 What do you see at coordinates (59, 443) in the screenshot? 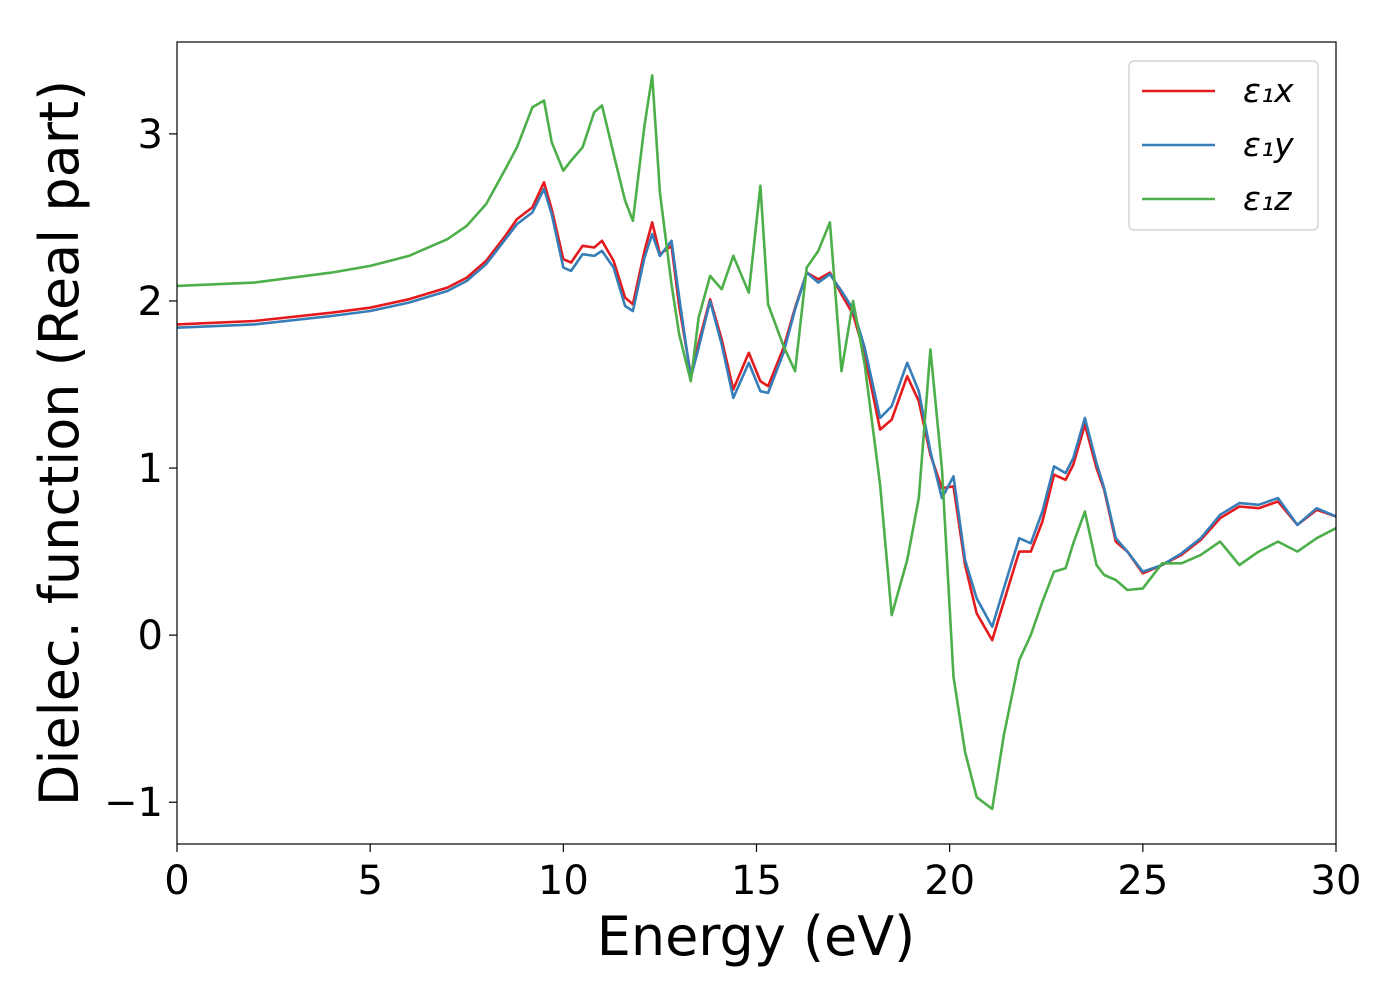
I see `y-axis-title: Dielec. function (Real part)` at bounding box center [59, 443].